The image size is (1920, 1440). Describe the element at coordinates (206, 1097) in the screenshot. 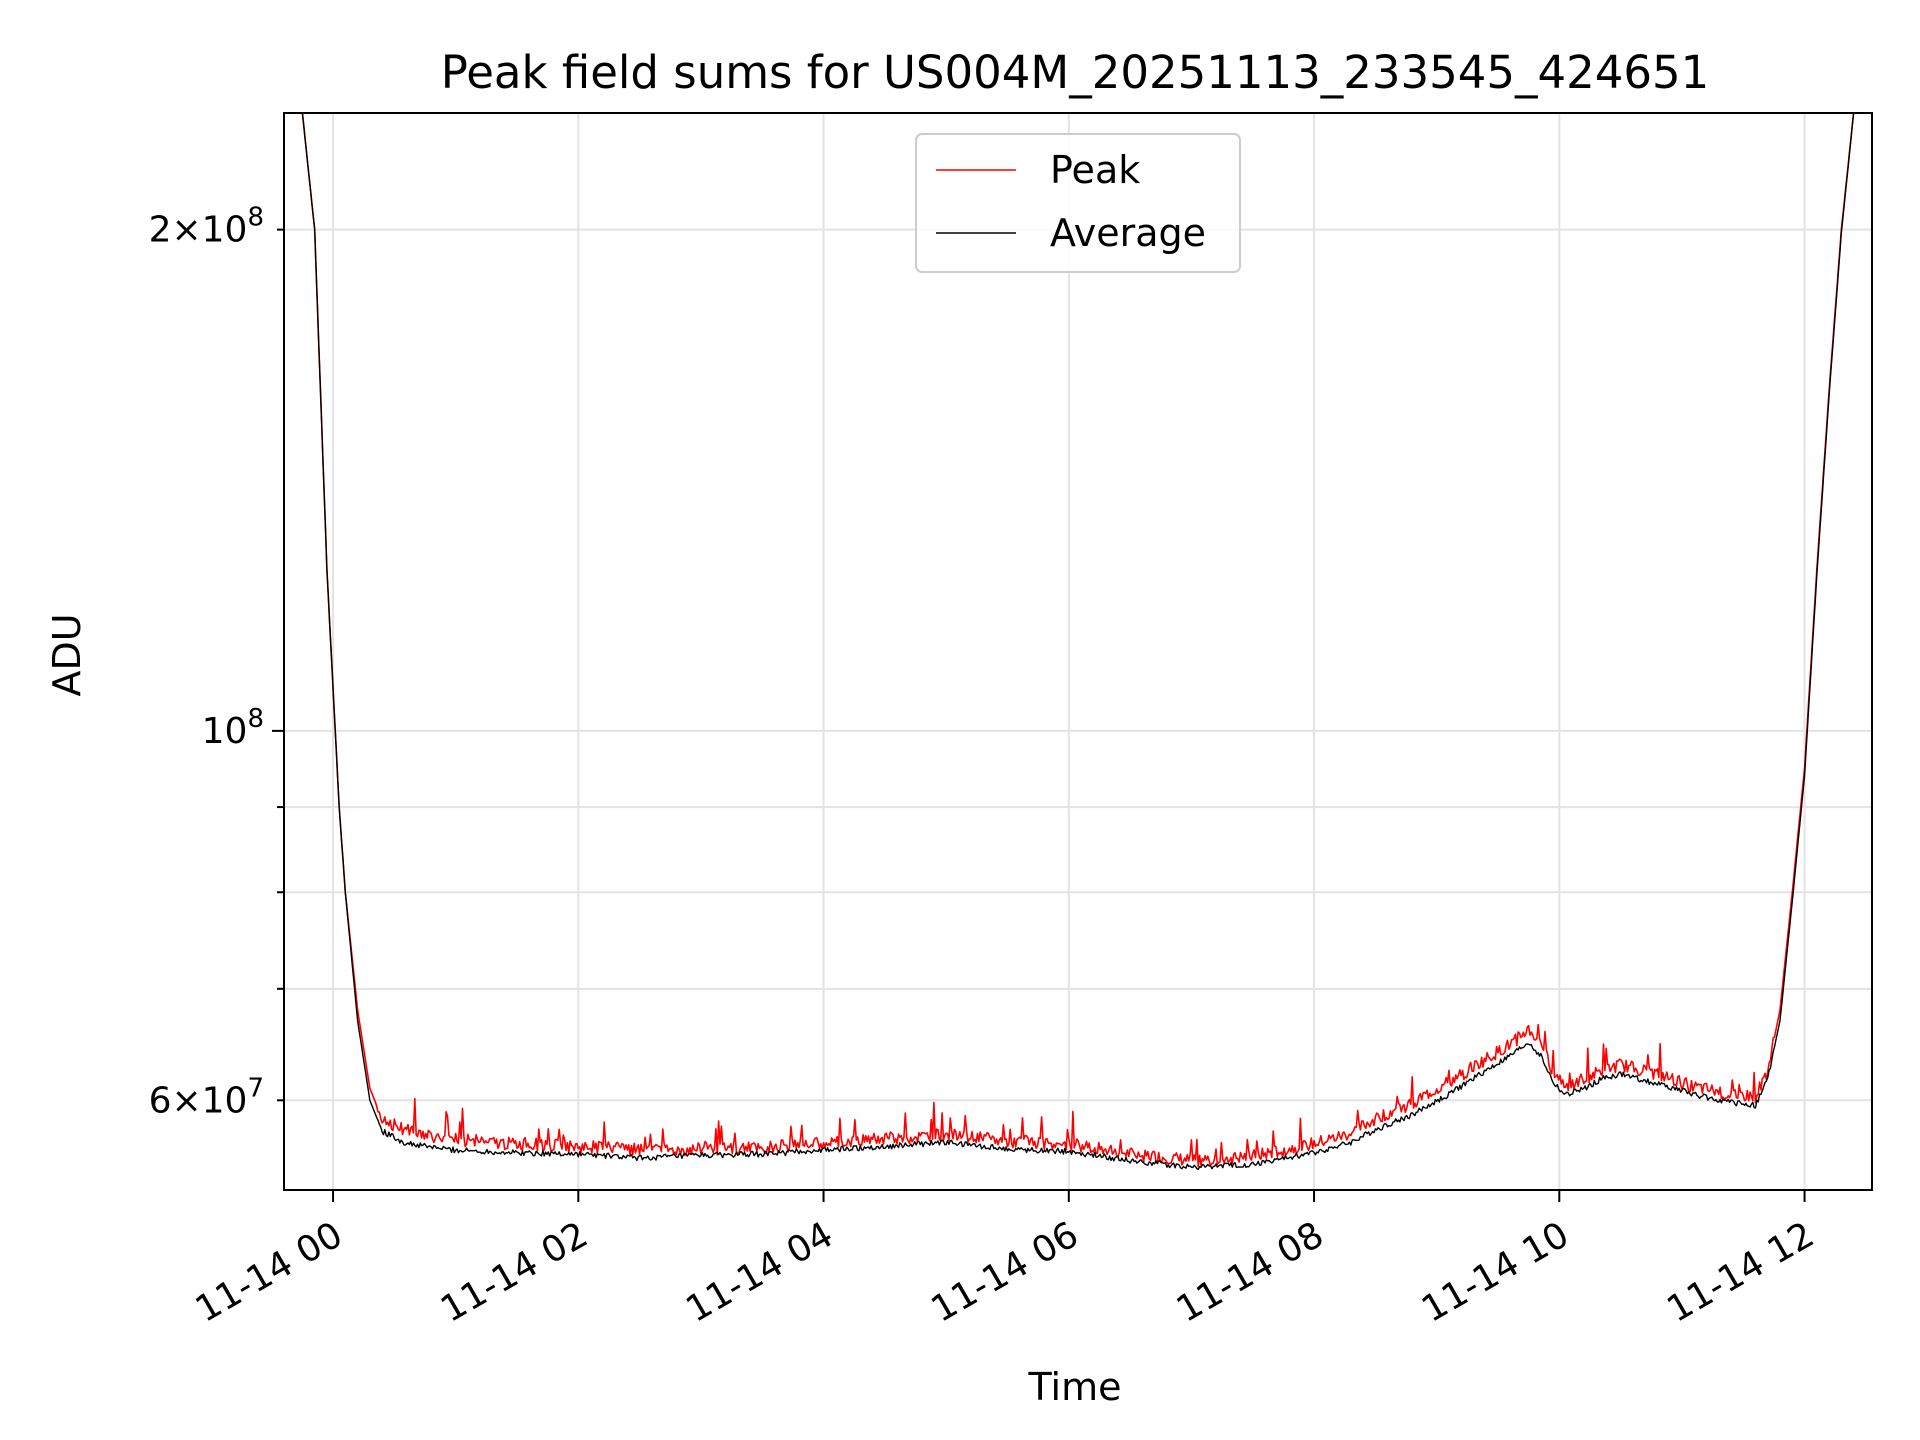

I see `y-tick-label: 6×107` at that location.